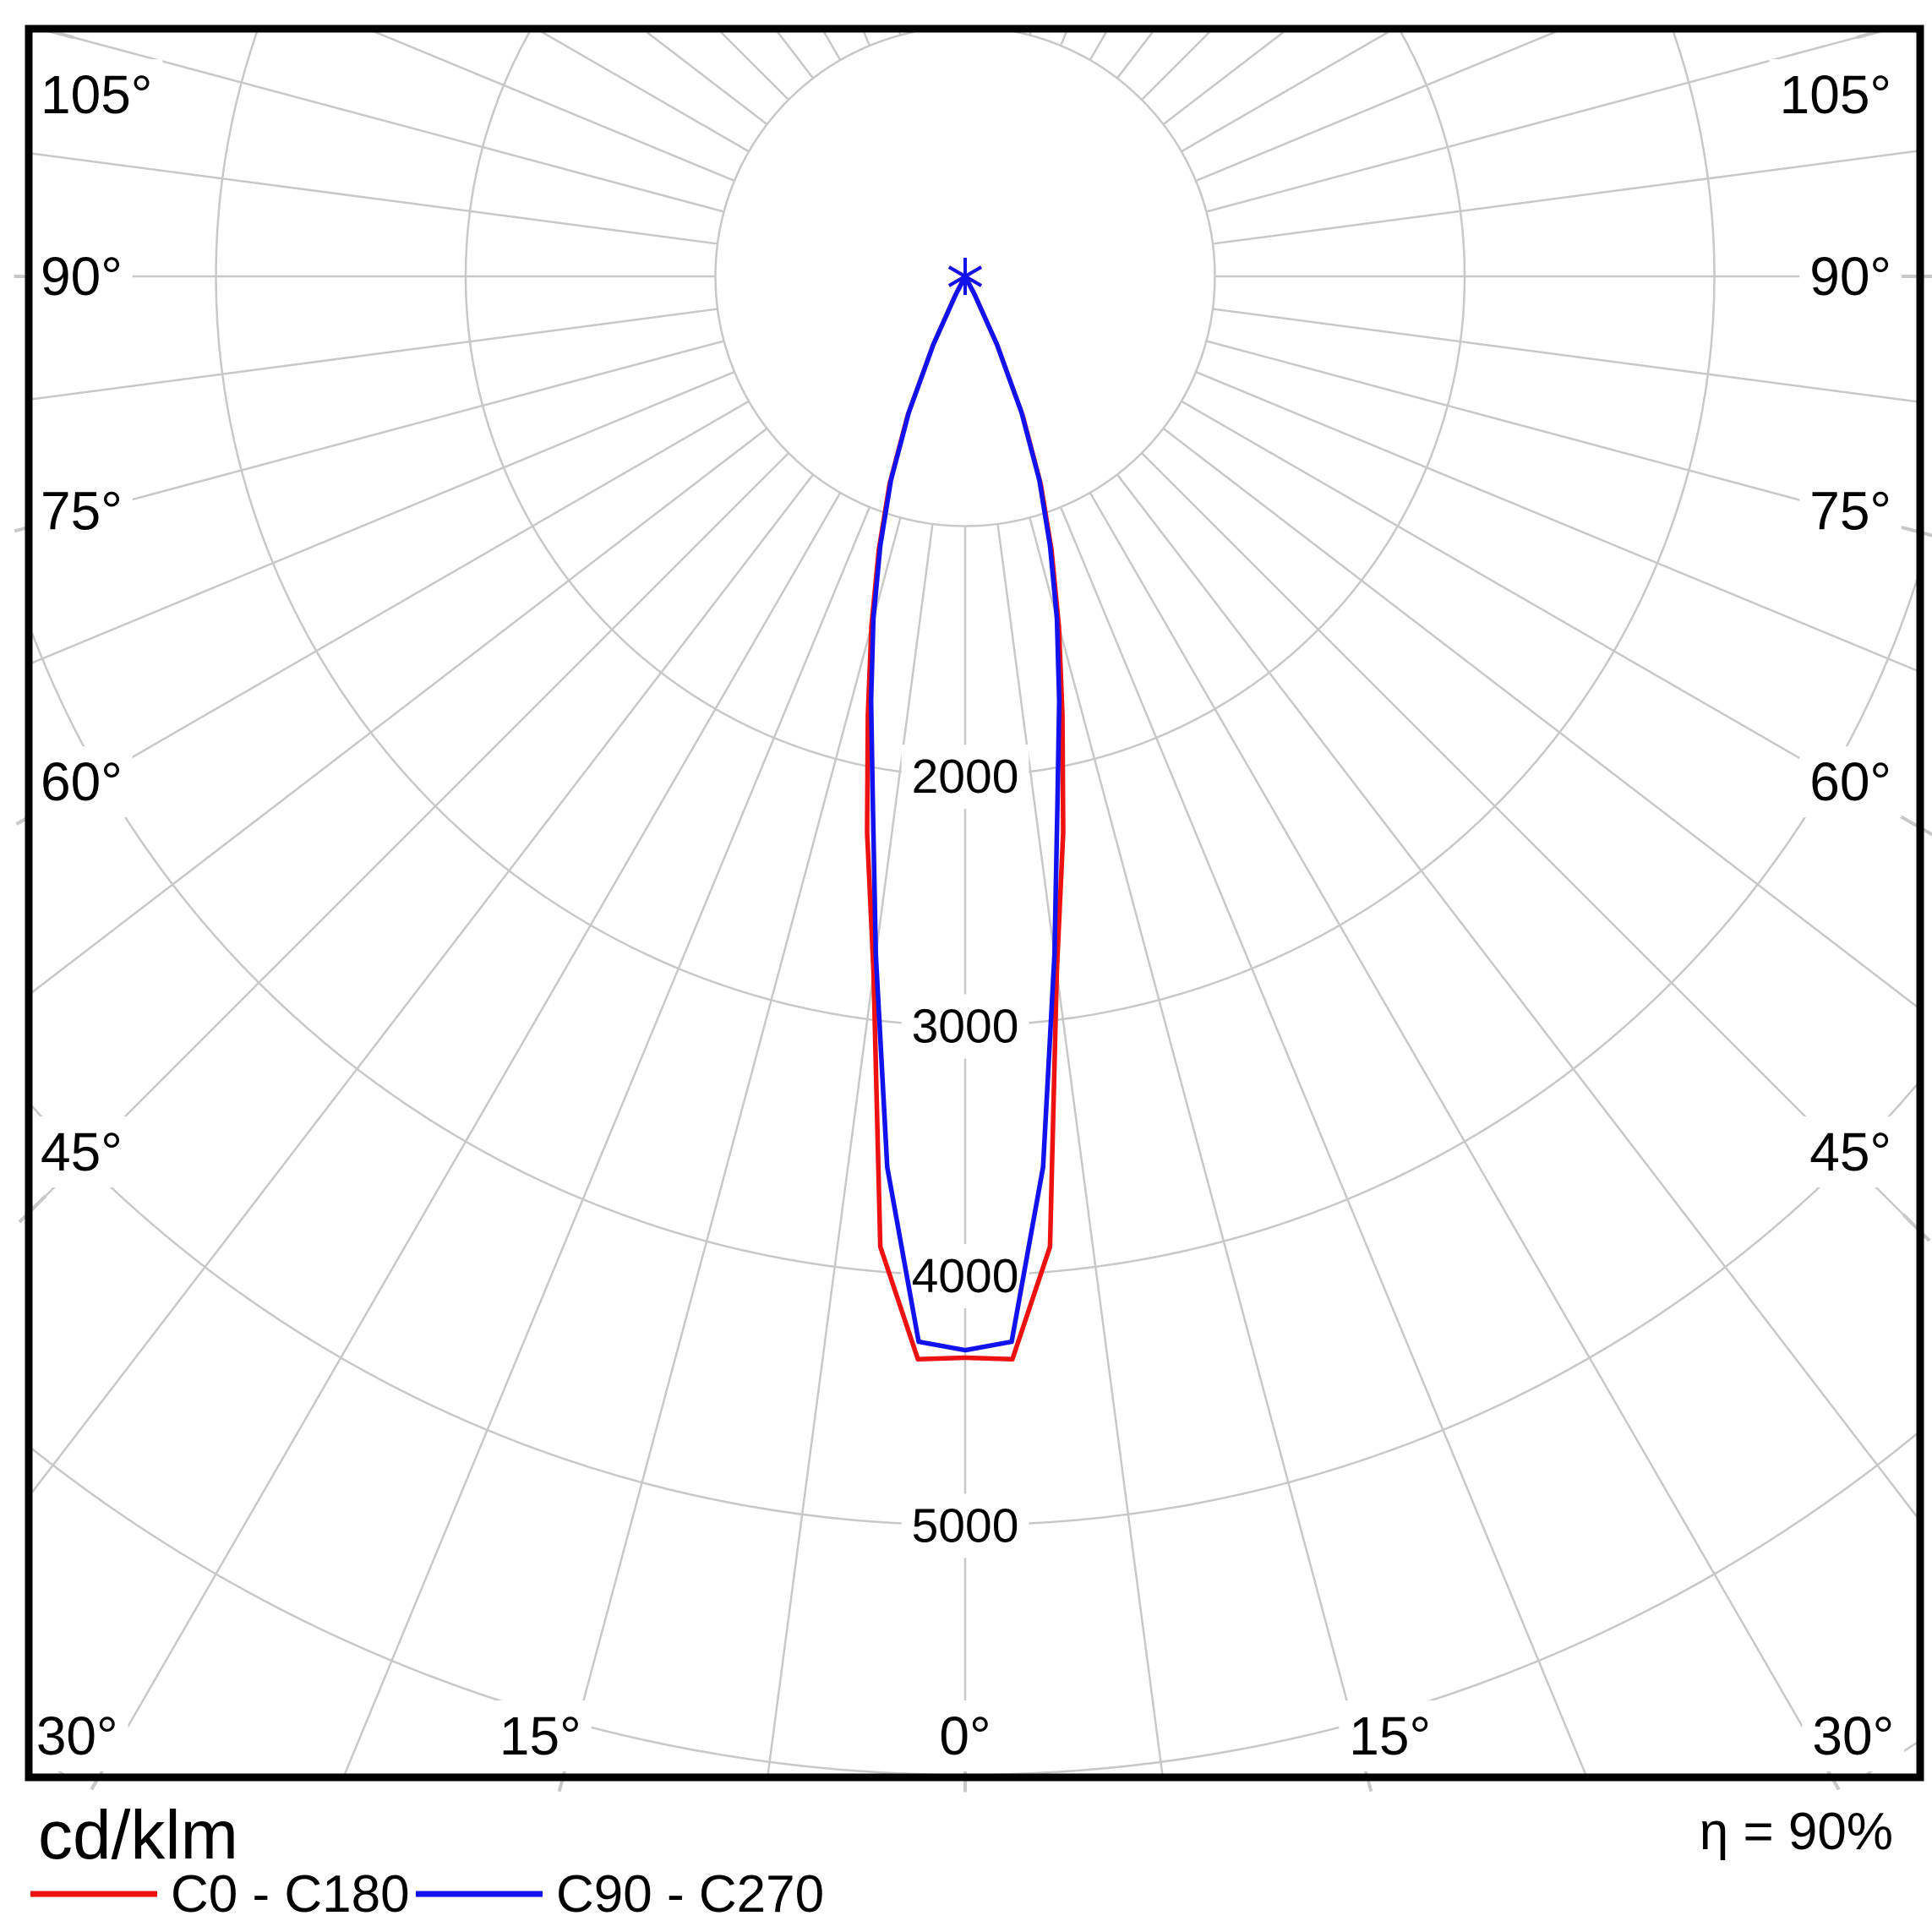 The image size is (1932, 1932). I want to click on curve-c90-c270, so click(965, 813).